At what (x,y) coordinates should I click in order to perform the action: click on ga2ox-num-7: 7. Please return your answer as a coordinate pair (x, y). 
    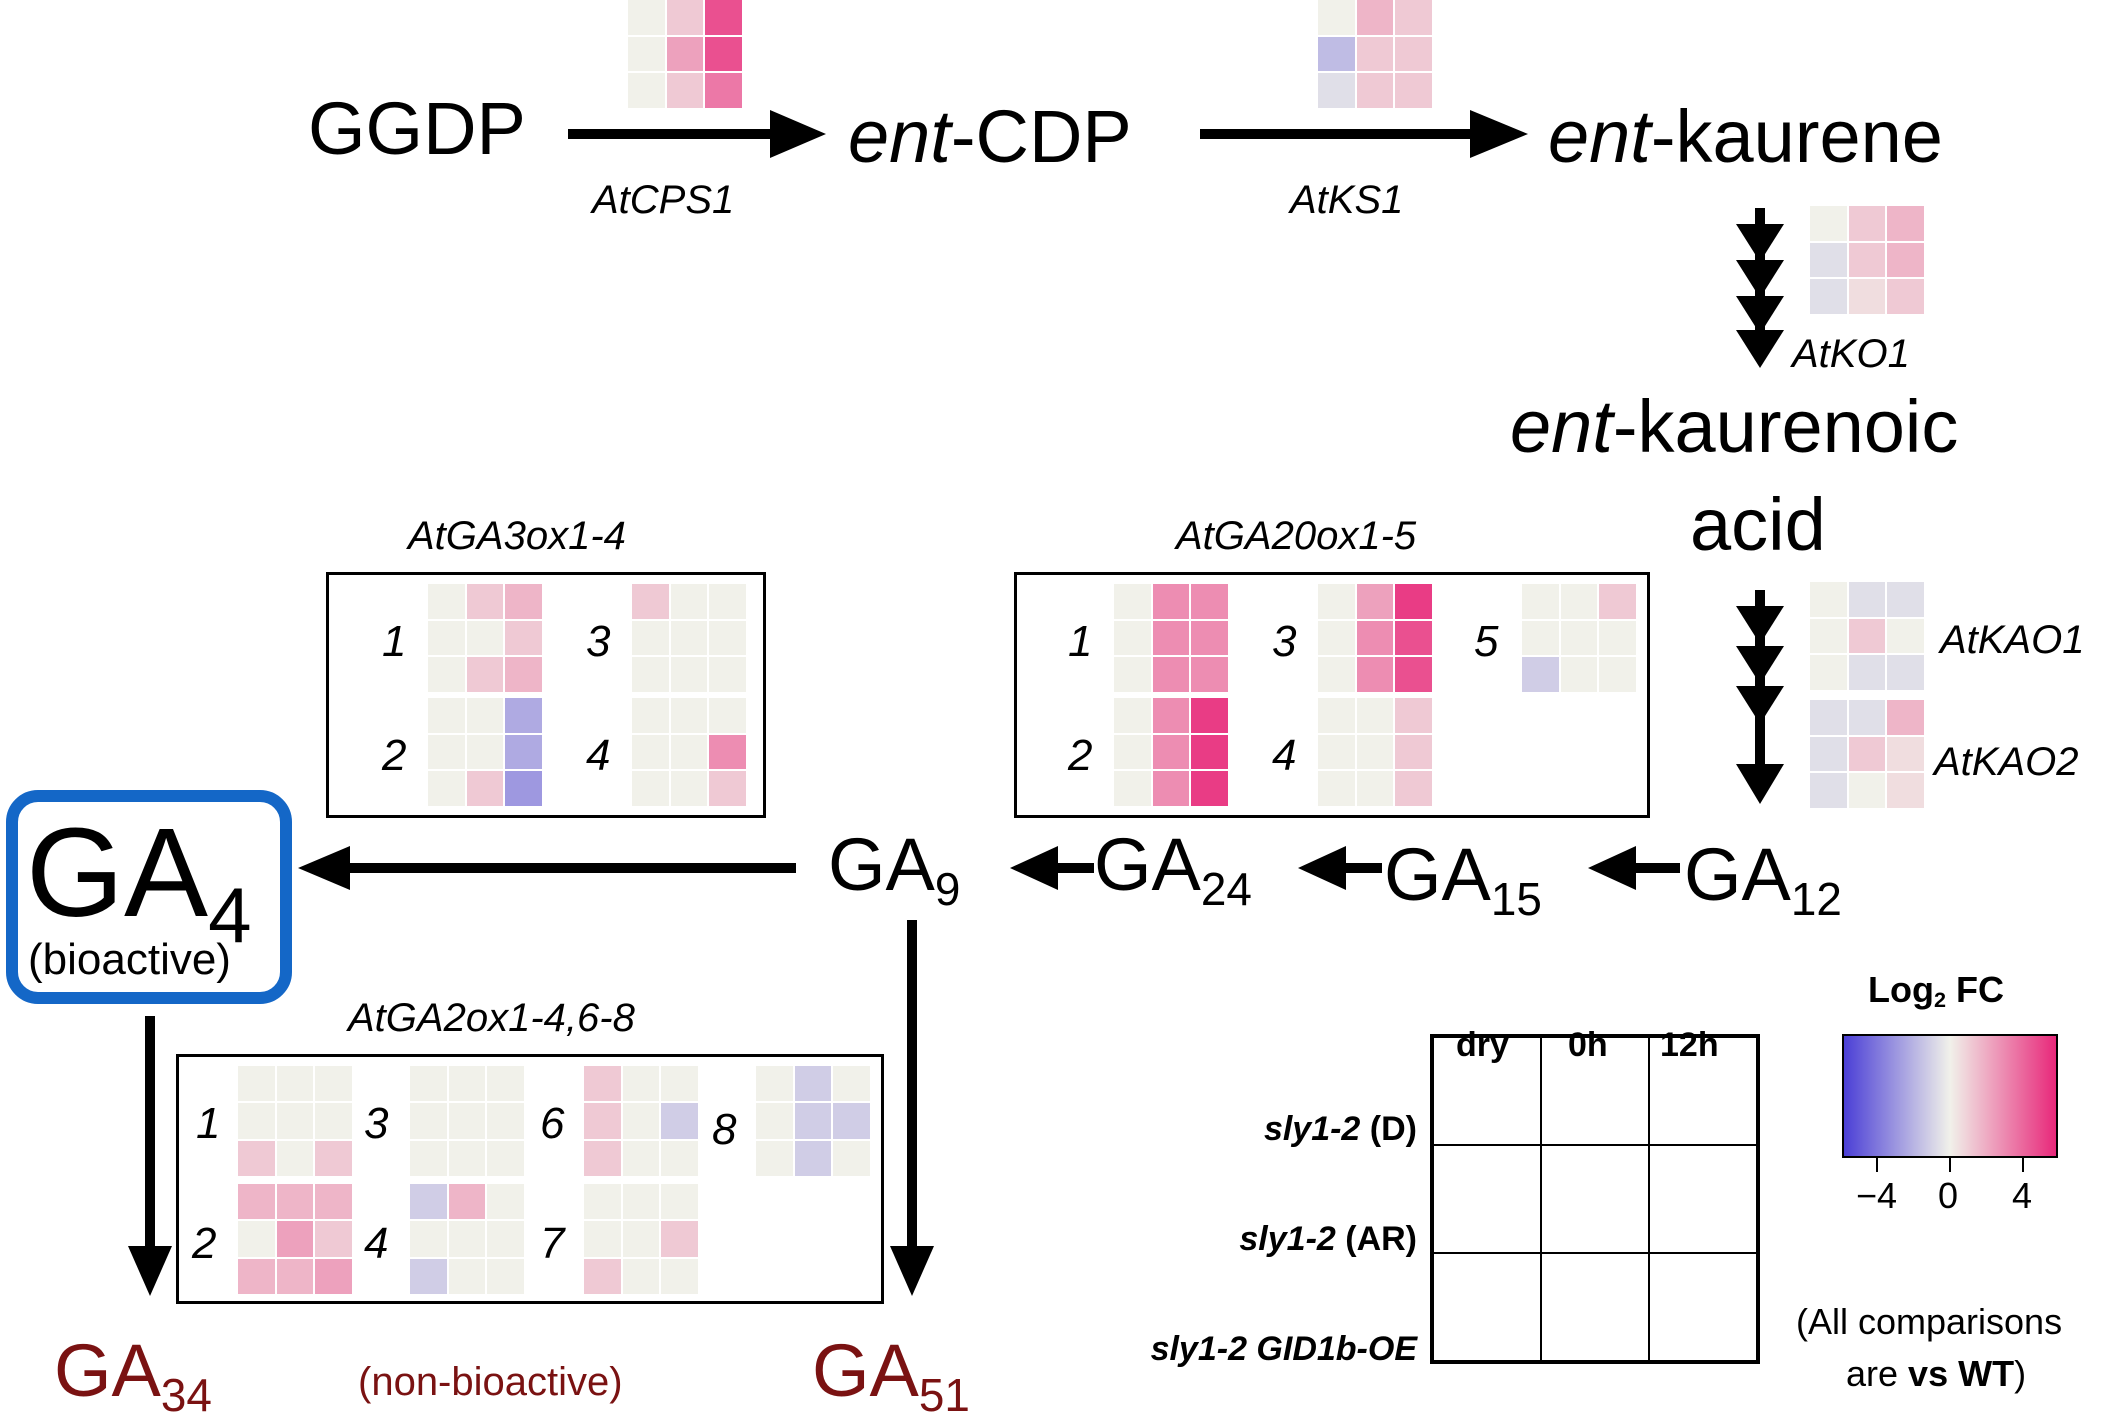
    Looking at the image, I should click on (552, 1243).